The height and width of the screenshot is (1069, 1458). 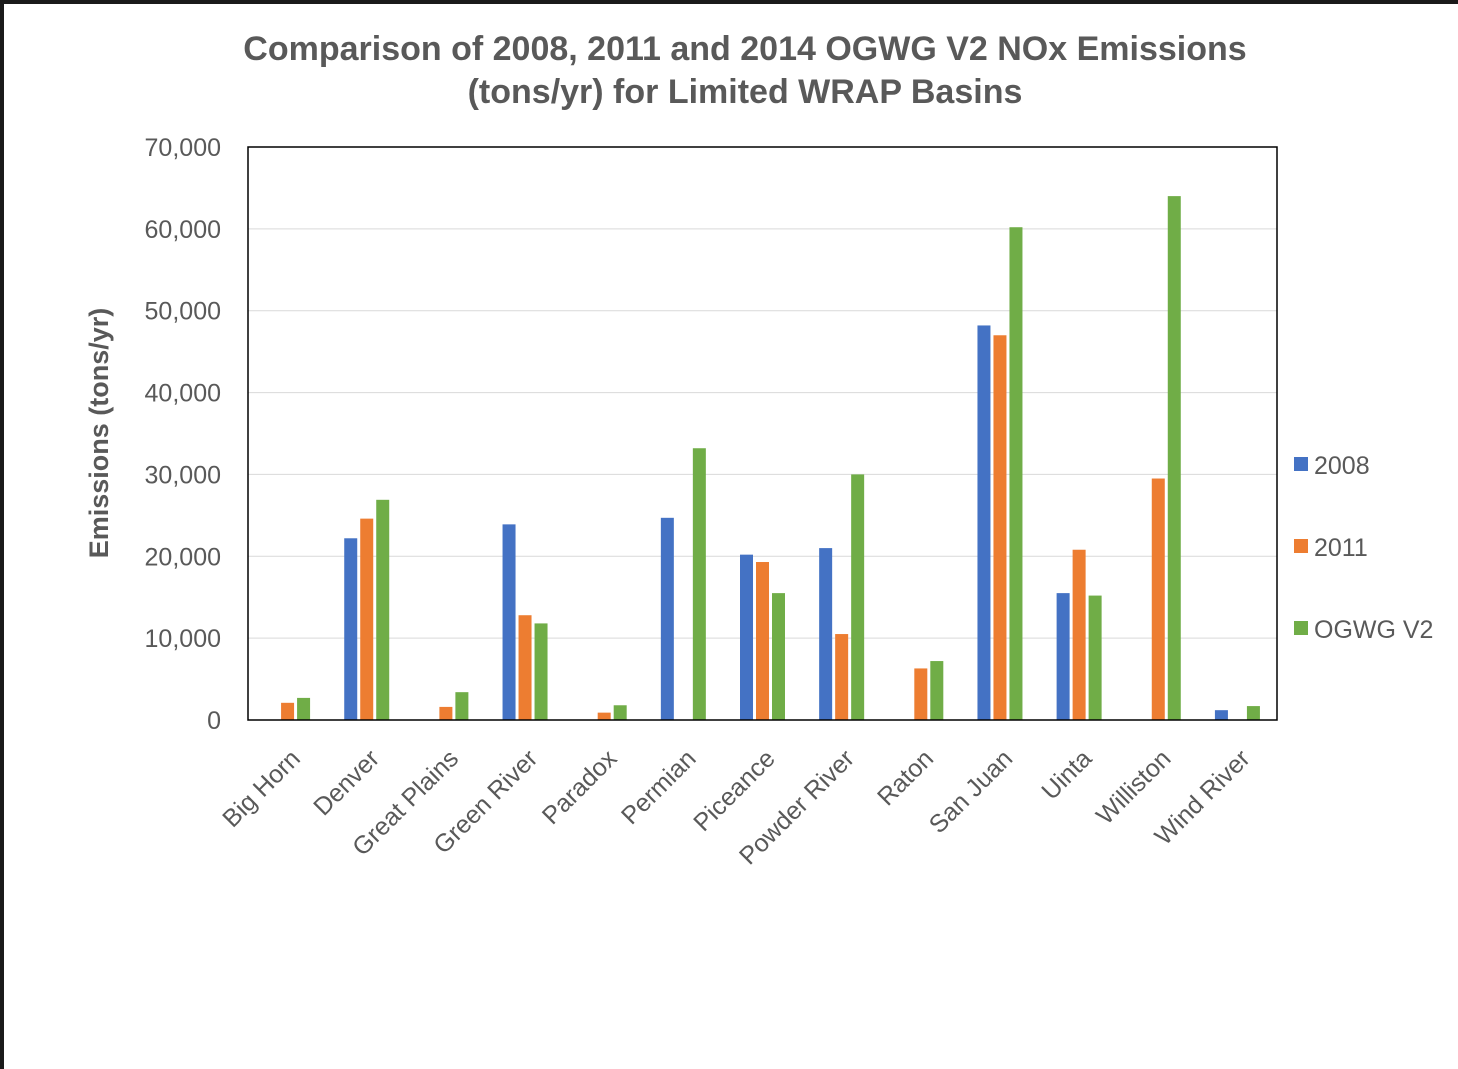 I want to click on y-tick-label: 60,000, so click(x=183, y=230).